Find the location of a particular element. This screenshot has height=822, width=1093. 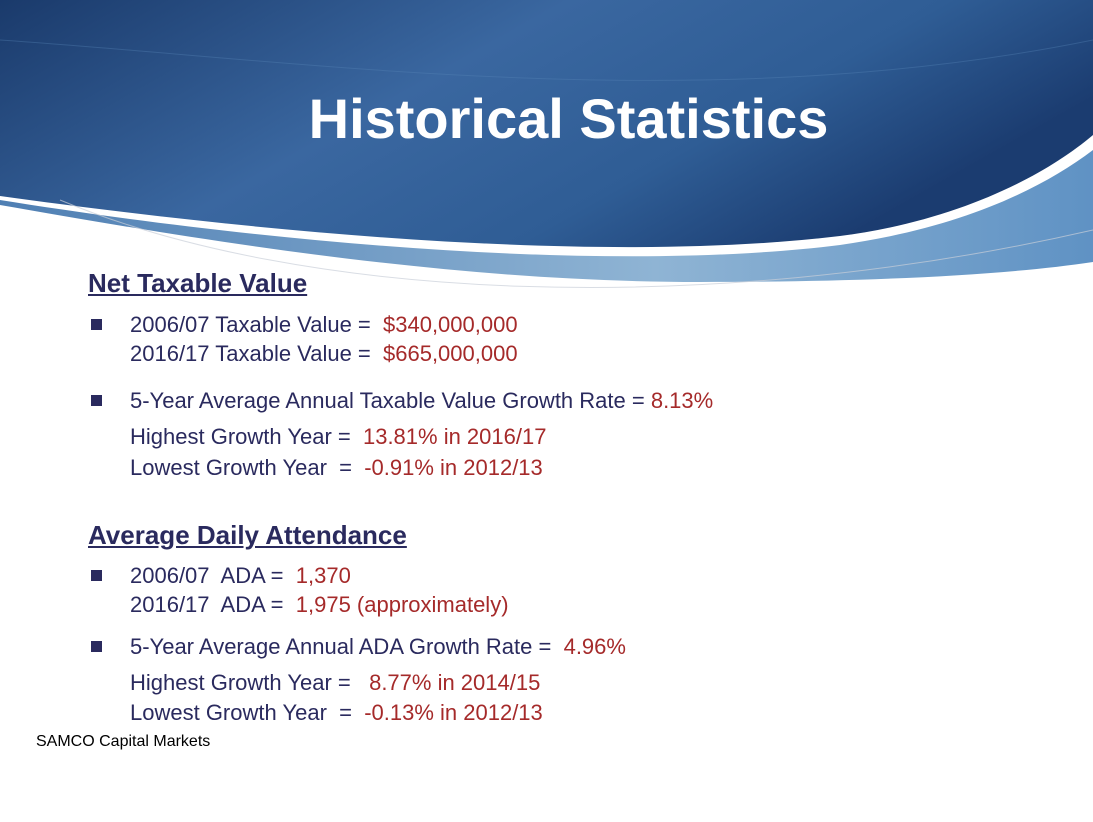

ada-2006-label: 2006/07 ADA = is located at coordinates (213, 575).